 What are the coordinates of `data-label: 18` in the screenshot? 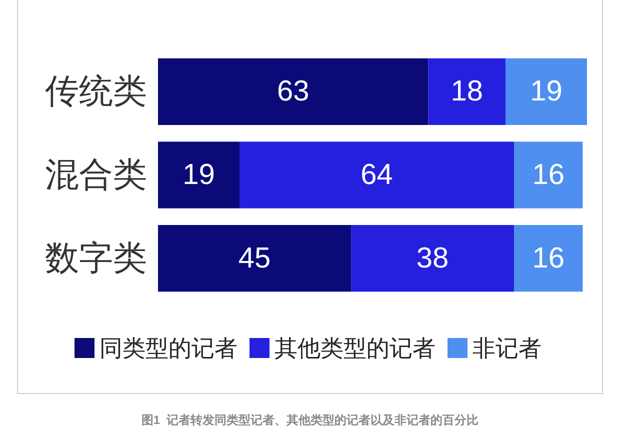 It's located at (467, 92).